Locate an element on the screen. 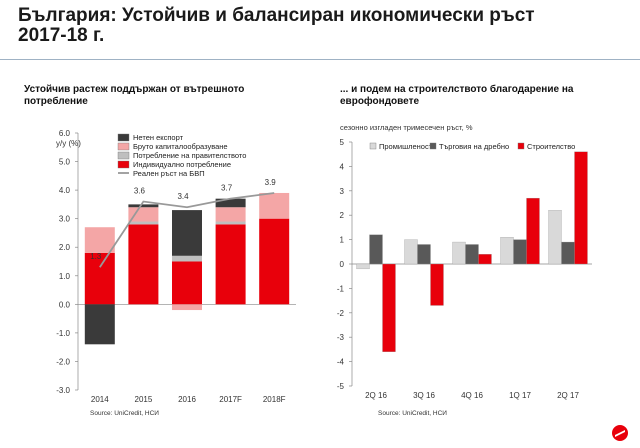  right-y-tick-label: 1 is located at coordinates (342, 240).